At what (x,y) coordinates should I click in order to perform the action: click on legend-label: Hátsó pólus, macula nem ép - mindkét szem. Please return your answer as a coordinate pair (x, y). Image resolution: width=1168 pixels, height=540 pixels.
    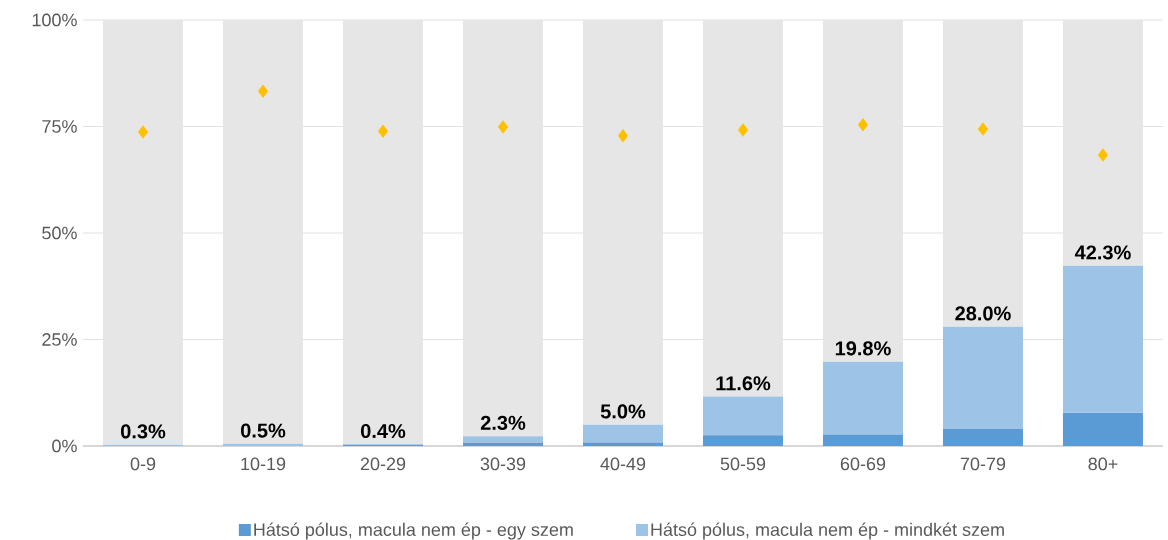
    Looking at the image, I should click on (827, 531).